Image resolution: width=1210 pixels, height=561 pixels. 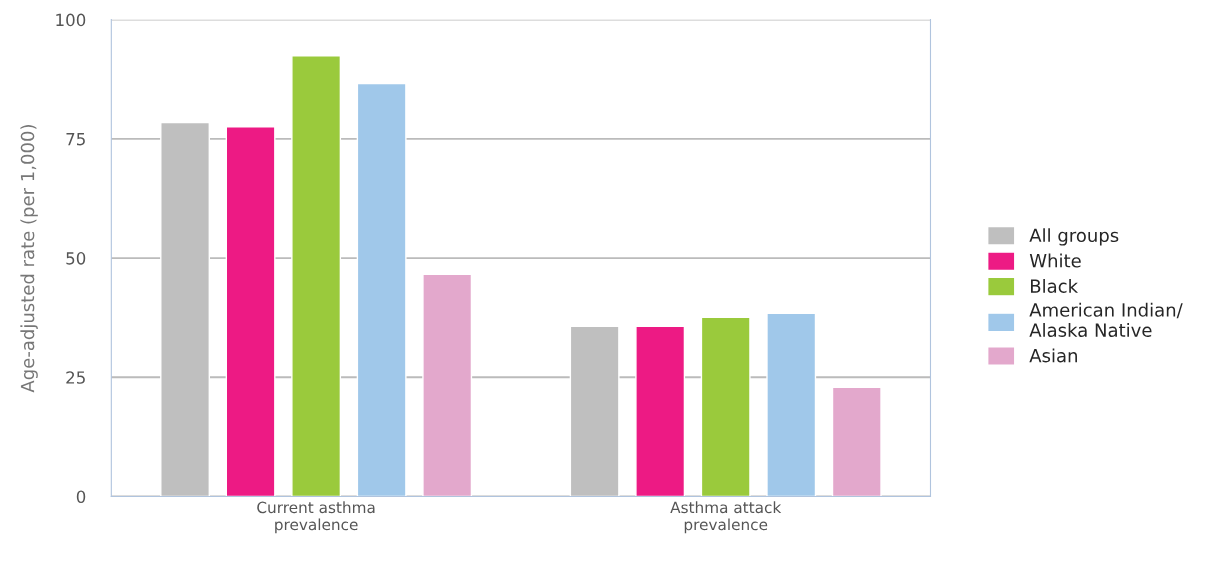 What do you see at coordinates (75, 139) in the screenshot?
I see `y-tick-label: 75` at bounding box center [75, 139].